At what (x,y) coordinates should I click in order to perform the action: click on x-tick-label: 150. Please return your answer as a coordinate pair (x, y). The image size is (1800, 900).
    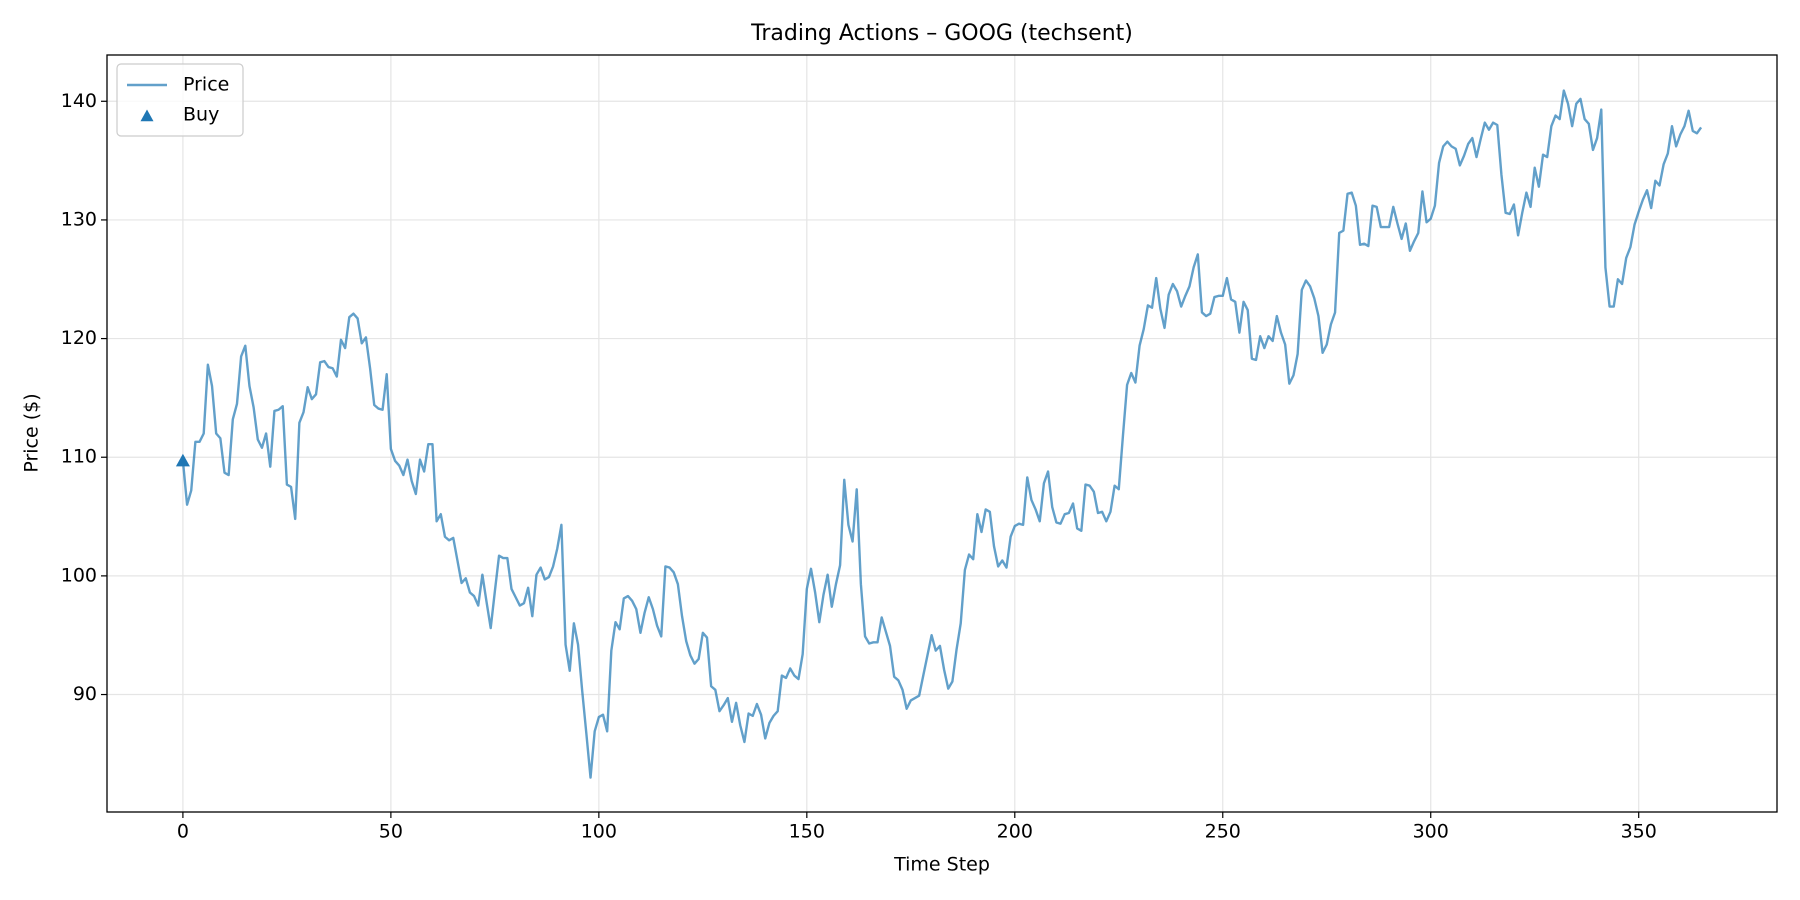
    Looking at the image, I should click on (807, 832).